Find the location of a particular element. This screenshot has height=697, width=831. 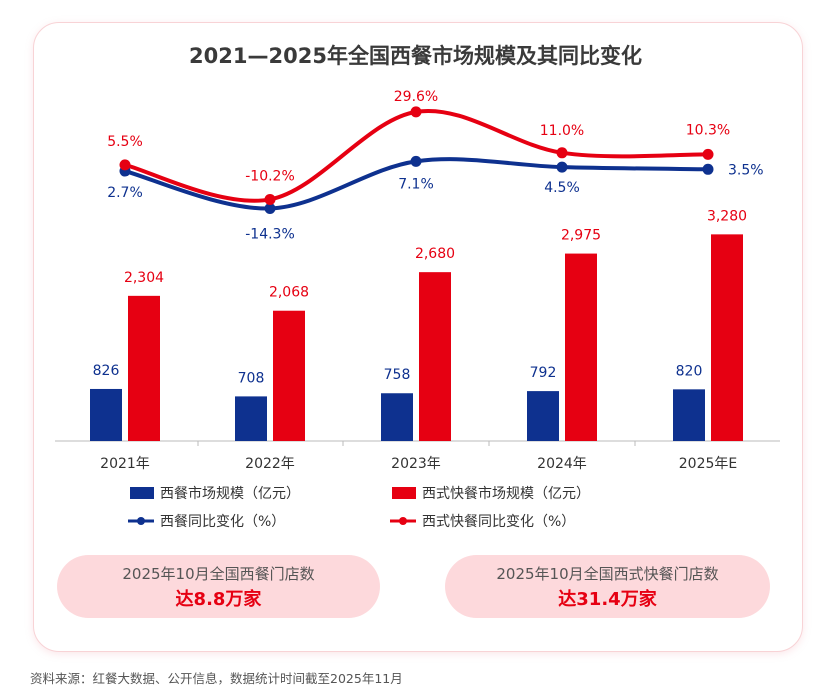

pill-label: 2025年10月全国西式快餐门店数 is located at coordinates (607, 574).